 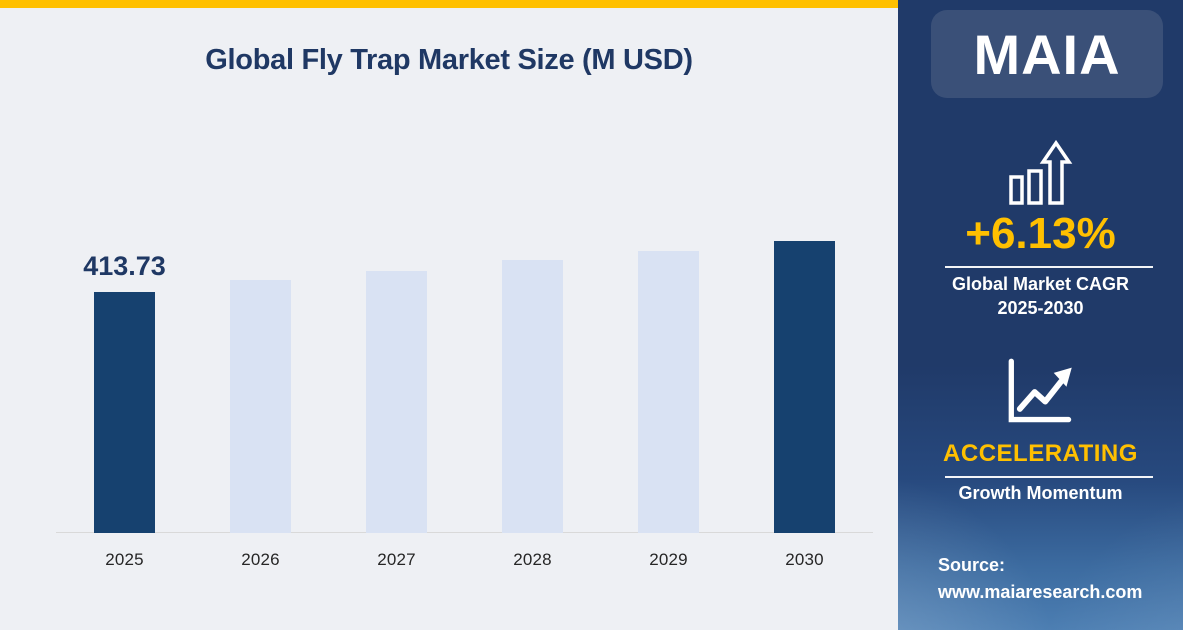 I want to click on growth-bars-icon, so click(x=1040, y=173).